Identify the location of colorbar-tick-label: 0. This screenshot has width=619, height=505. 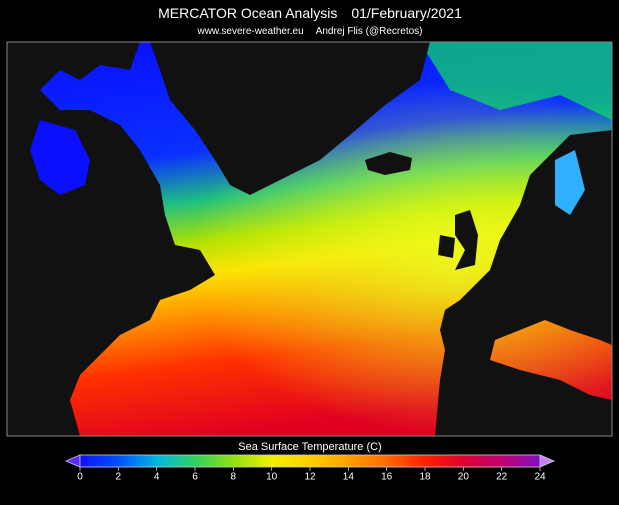
(80, 477).